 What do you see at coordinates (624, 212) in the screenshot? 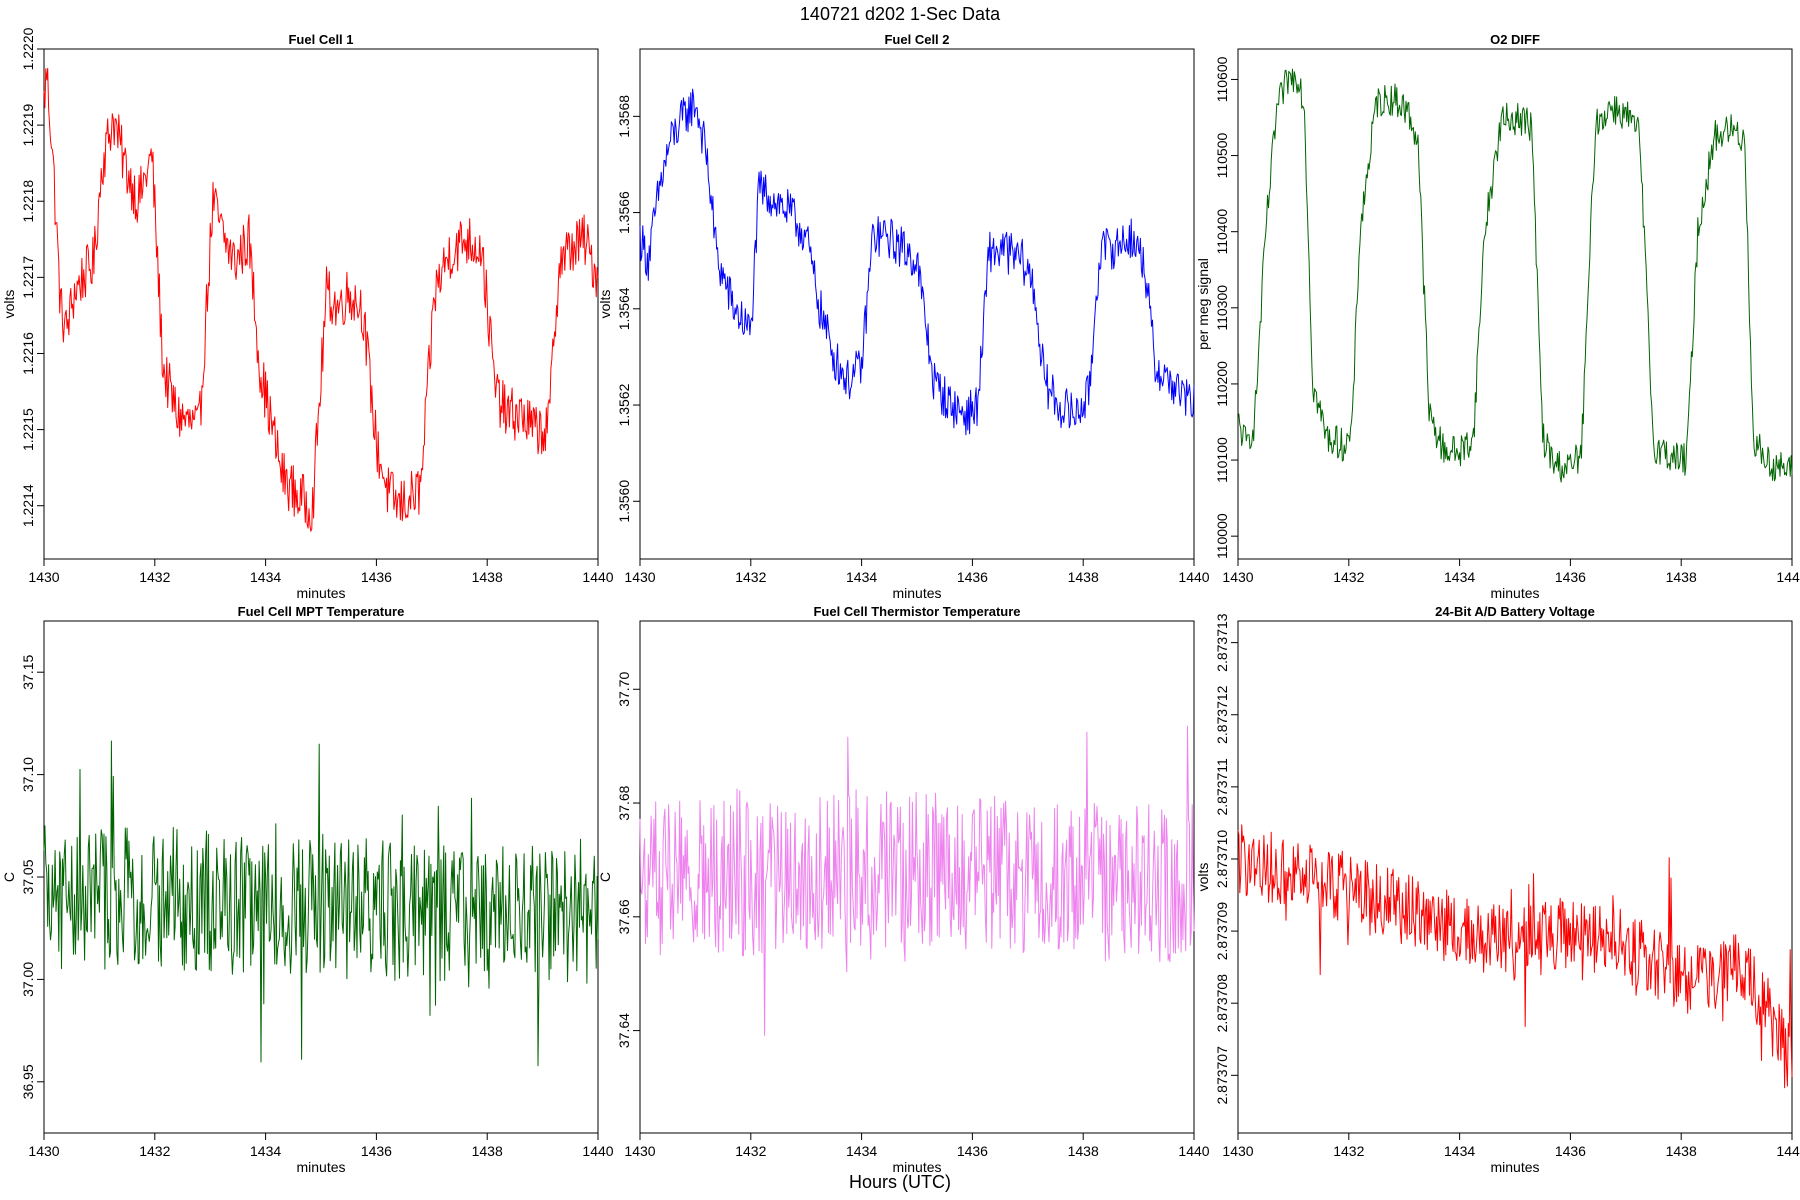
I see `y-tick-label: 1.3566` at bounding box center [624, 212].